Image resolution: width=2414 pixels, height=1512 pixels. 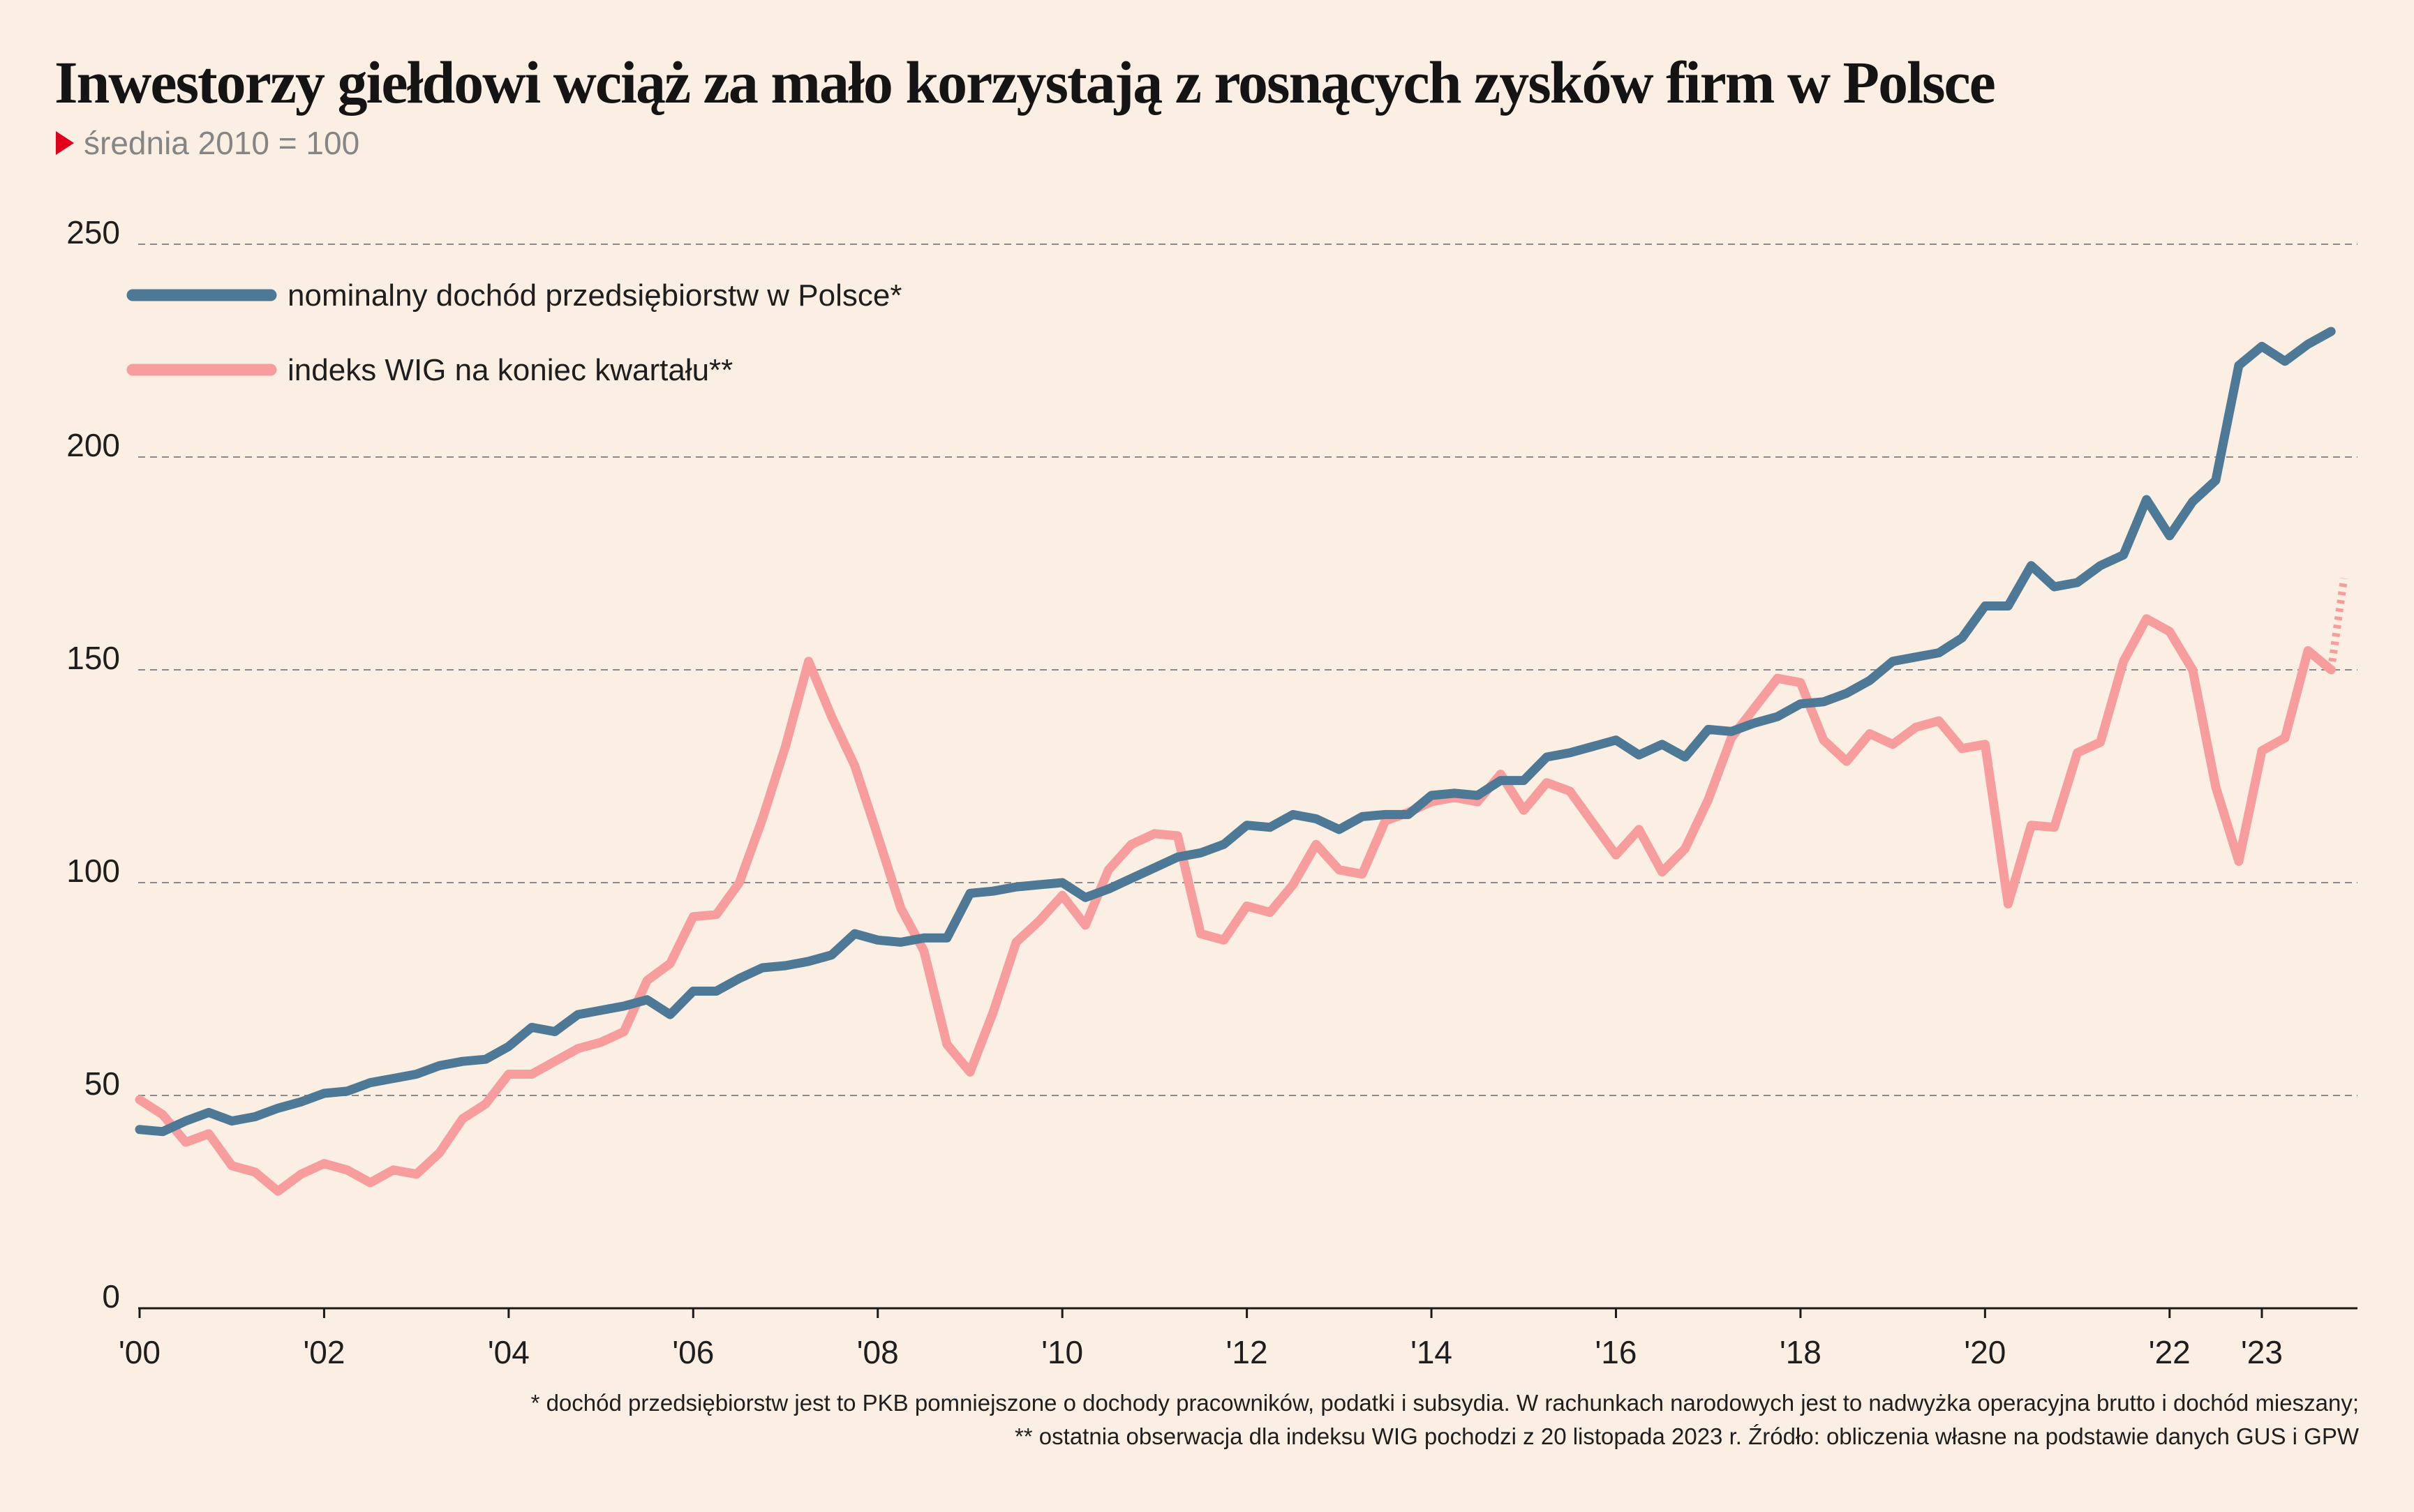 I want to click on y-tick-label-250: 250, so click(x=93, y=232).